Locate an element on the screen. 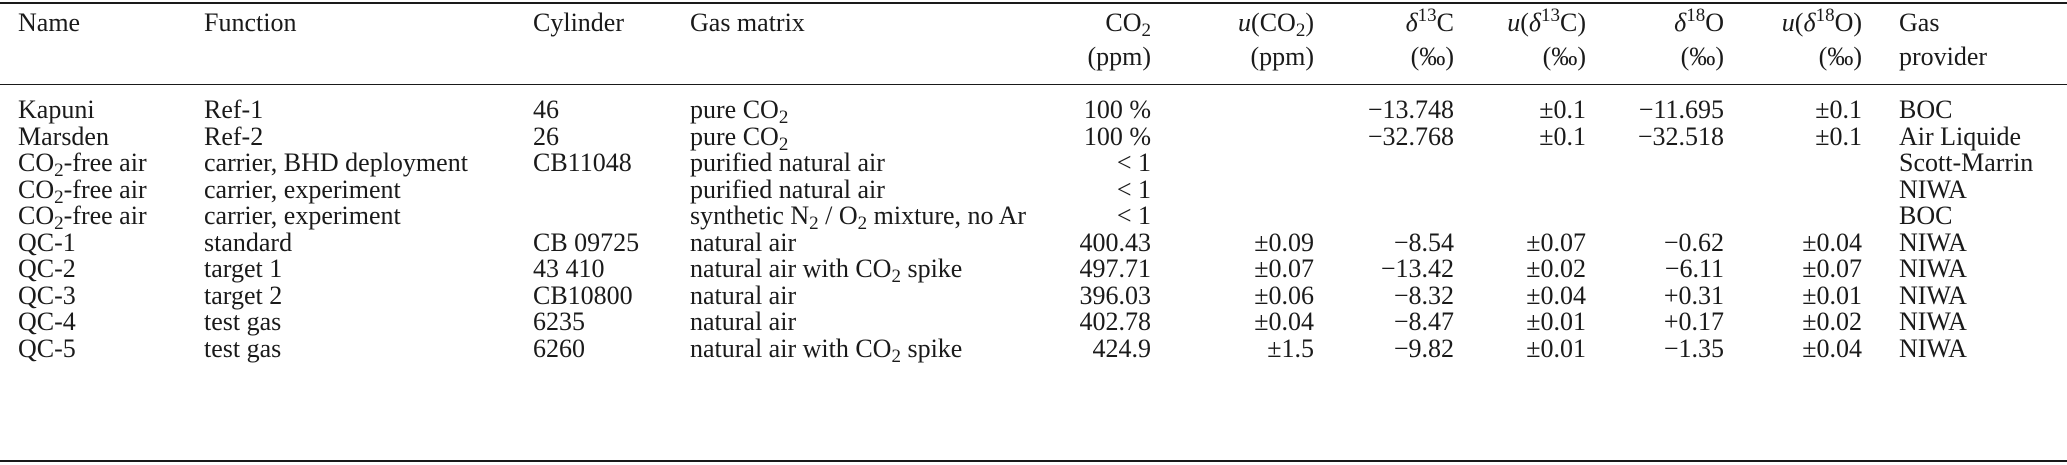 This screenshot has width=2067, height=465. cell-d13c: −13.748 is located at coordinates (1410, 109).